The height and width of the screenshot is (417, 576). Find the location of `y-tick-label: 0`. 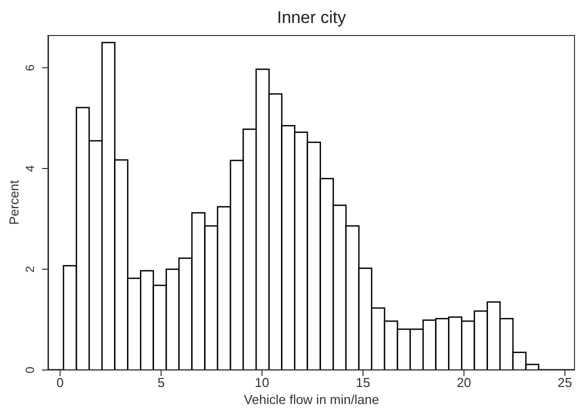

y-tick-label: 0 is located at coordinates (30, 370).